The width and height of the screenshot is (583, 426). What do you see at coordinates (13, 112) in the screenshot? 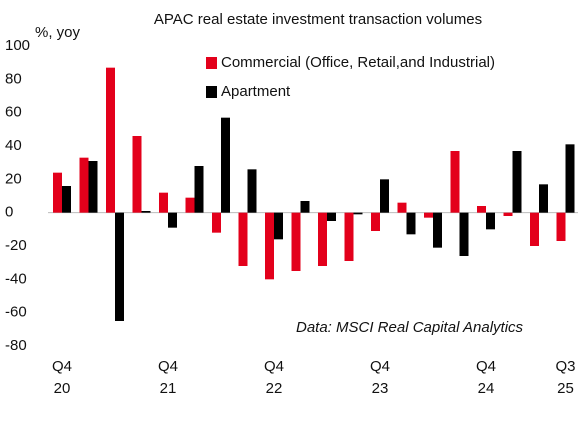
I see `y-tick-label: 60` at bounding box center [13, 112].